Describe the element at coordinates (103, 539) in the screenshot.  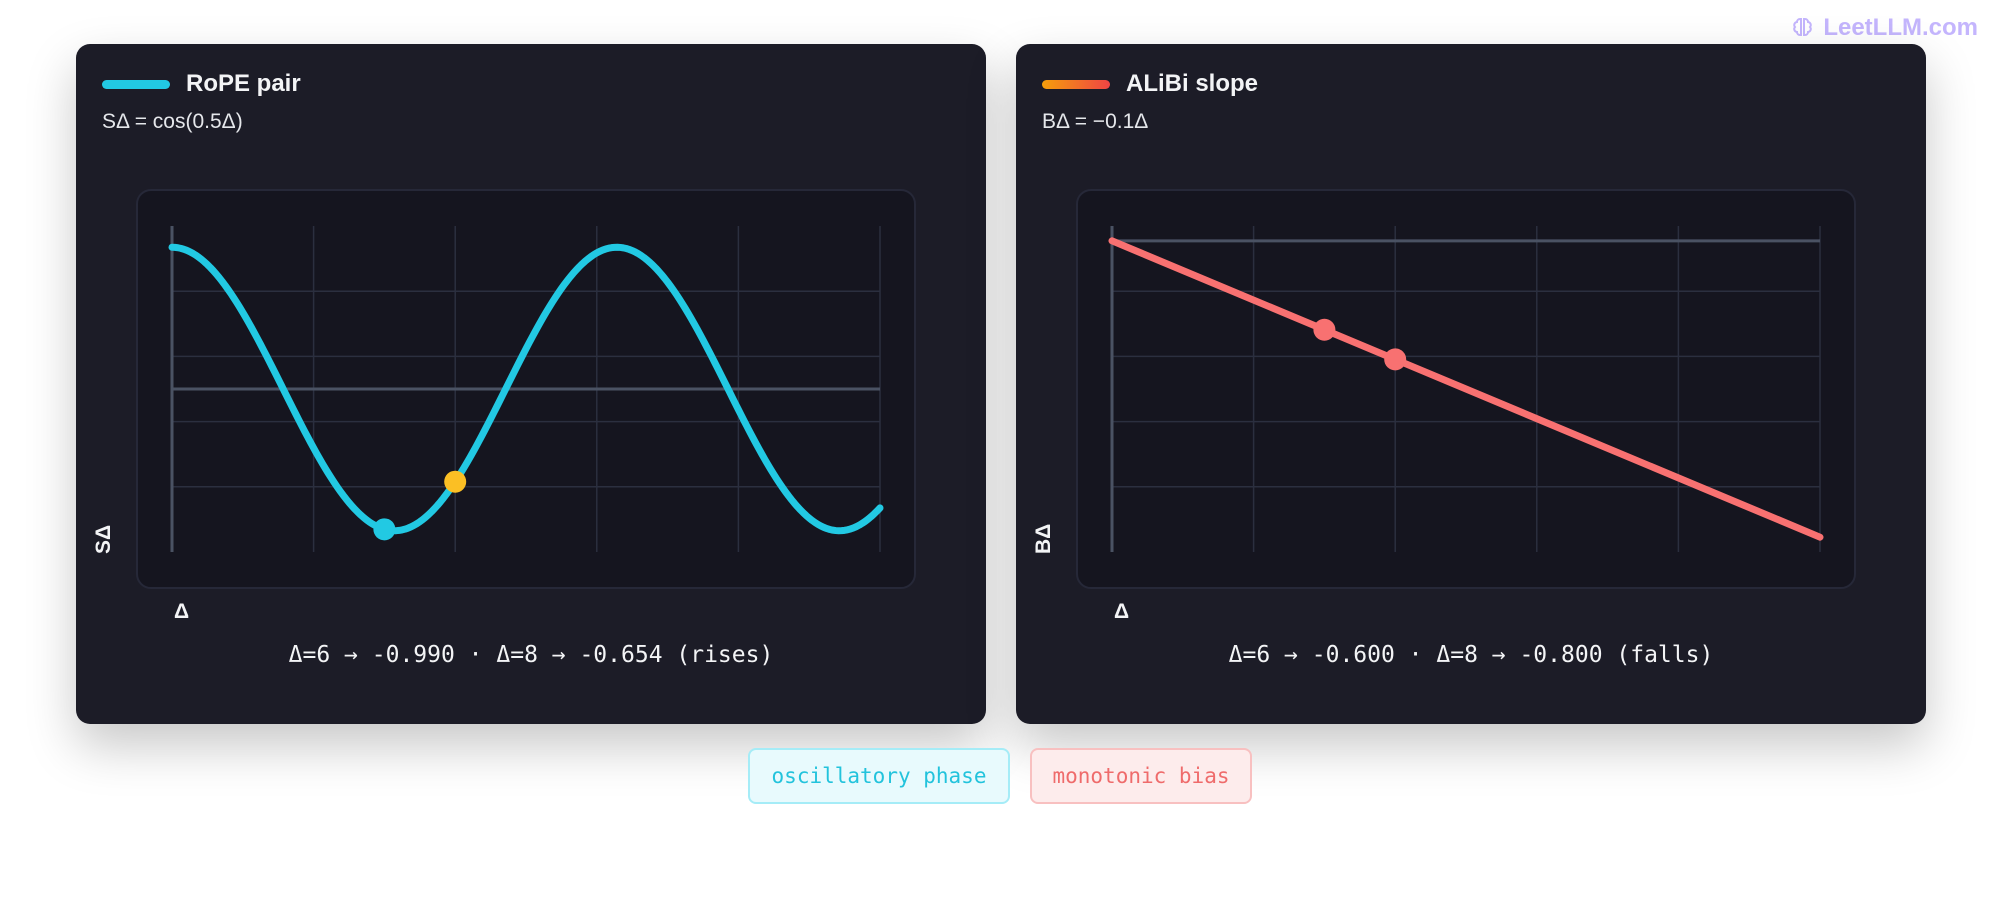
I see `rope-y-axis-label: SΔ` at that location.